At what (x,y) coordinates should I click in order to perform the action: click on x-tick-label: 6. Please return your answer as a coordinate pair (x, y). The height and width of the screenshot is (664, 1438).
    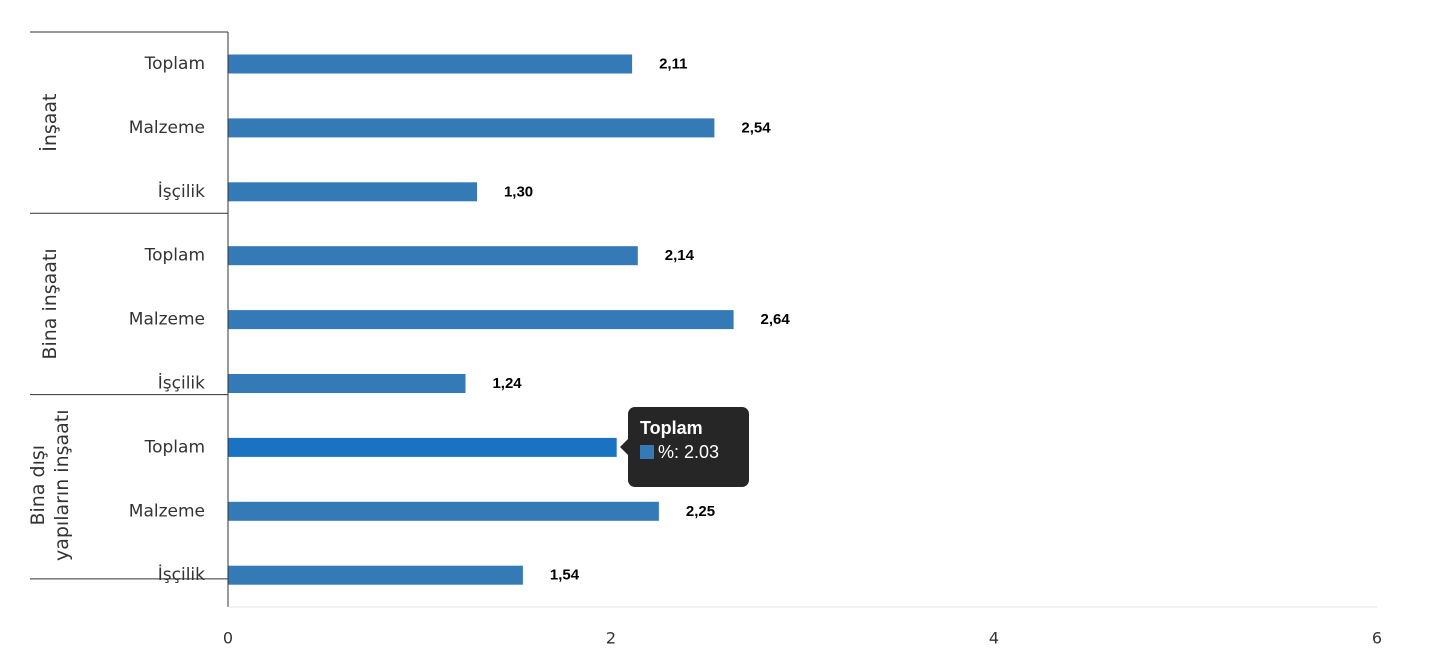
    Looking at the image, I should click on (1377, 638).